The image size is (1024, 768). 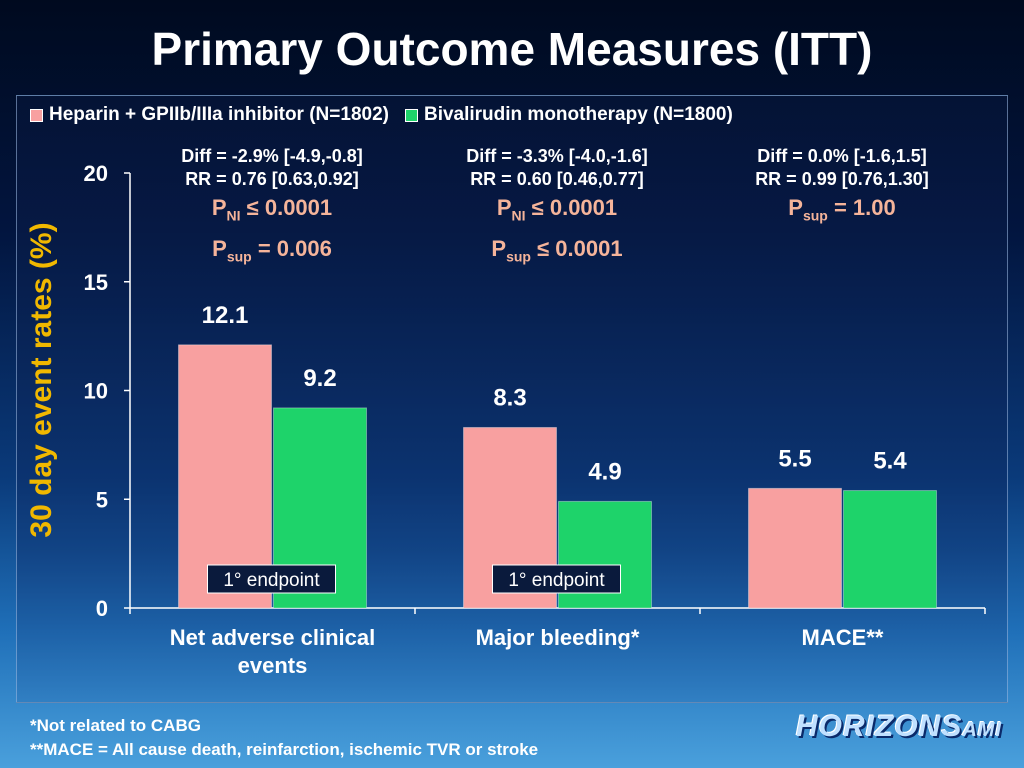 What do you see at coordinates (842, 156) in the screenshot?
I see `stats-diff: Diff = 0.0% [-1.6,1.5]` at bounding box center [842, 156].